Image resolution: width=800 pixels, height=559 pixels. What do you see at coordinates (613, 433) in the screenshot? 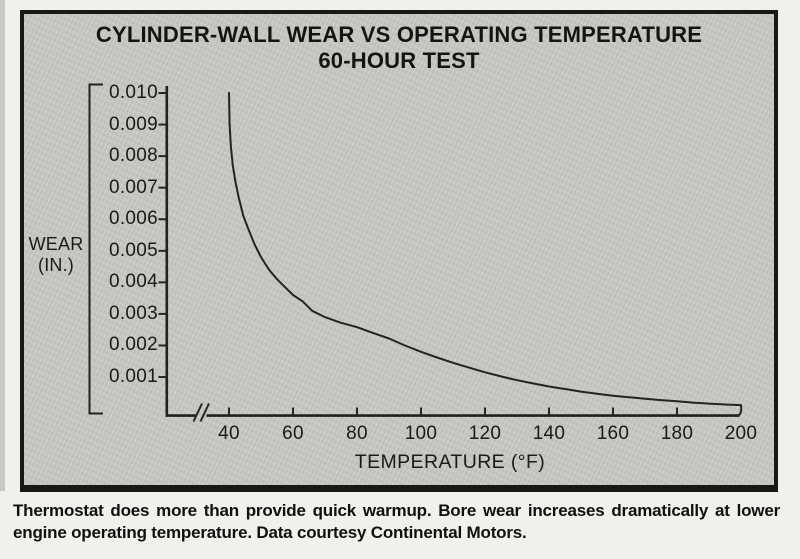
I see `x-tick-label: 160` at bounding box center [613, 433].